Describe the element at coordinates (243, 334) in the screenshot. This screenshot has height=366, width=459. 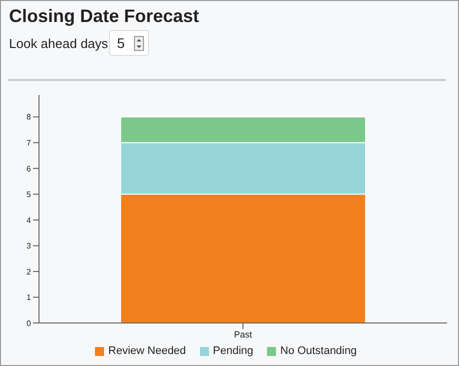
I see `x-tick-label: Past` at that location.